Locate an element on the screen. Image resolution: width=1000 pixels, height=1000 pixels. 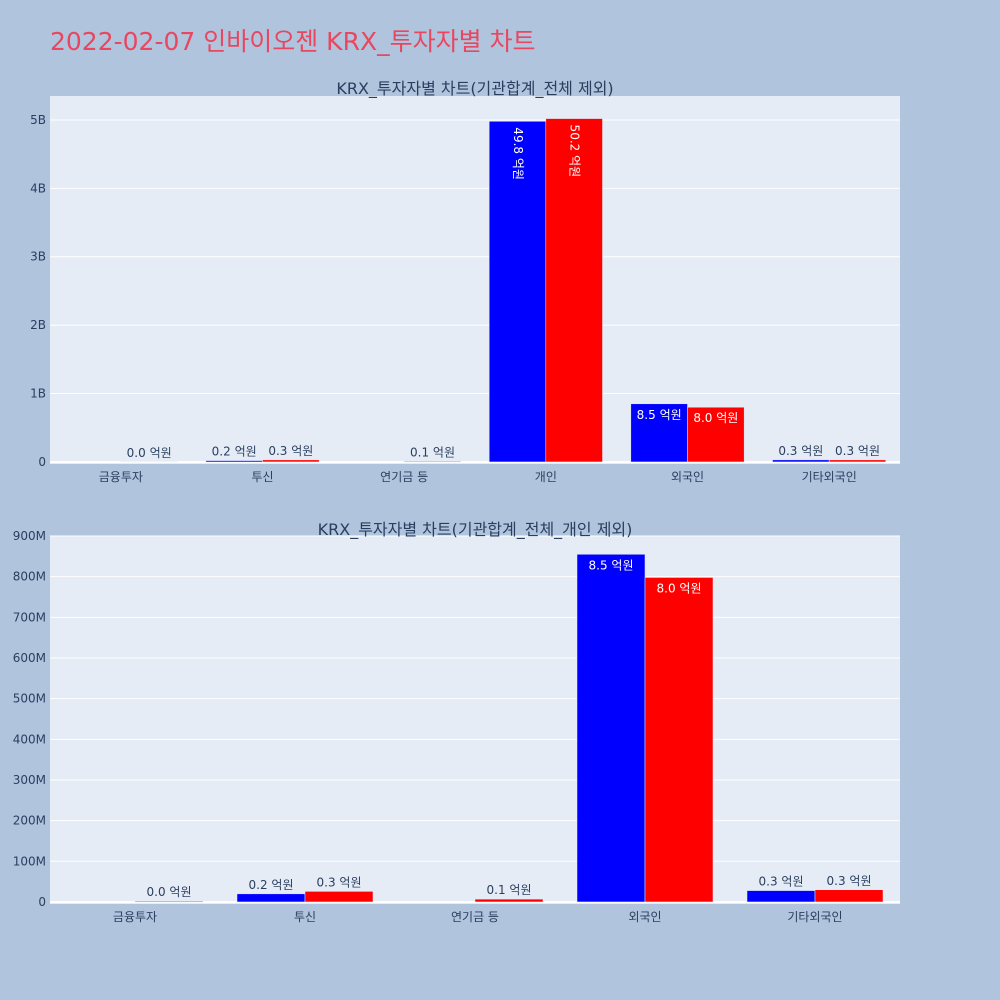
y-tick-label: 900M is located at coordinates (29, 536).